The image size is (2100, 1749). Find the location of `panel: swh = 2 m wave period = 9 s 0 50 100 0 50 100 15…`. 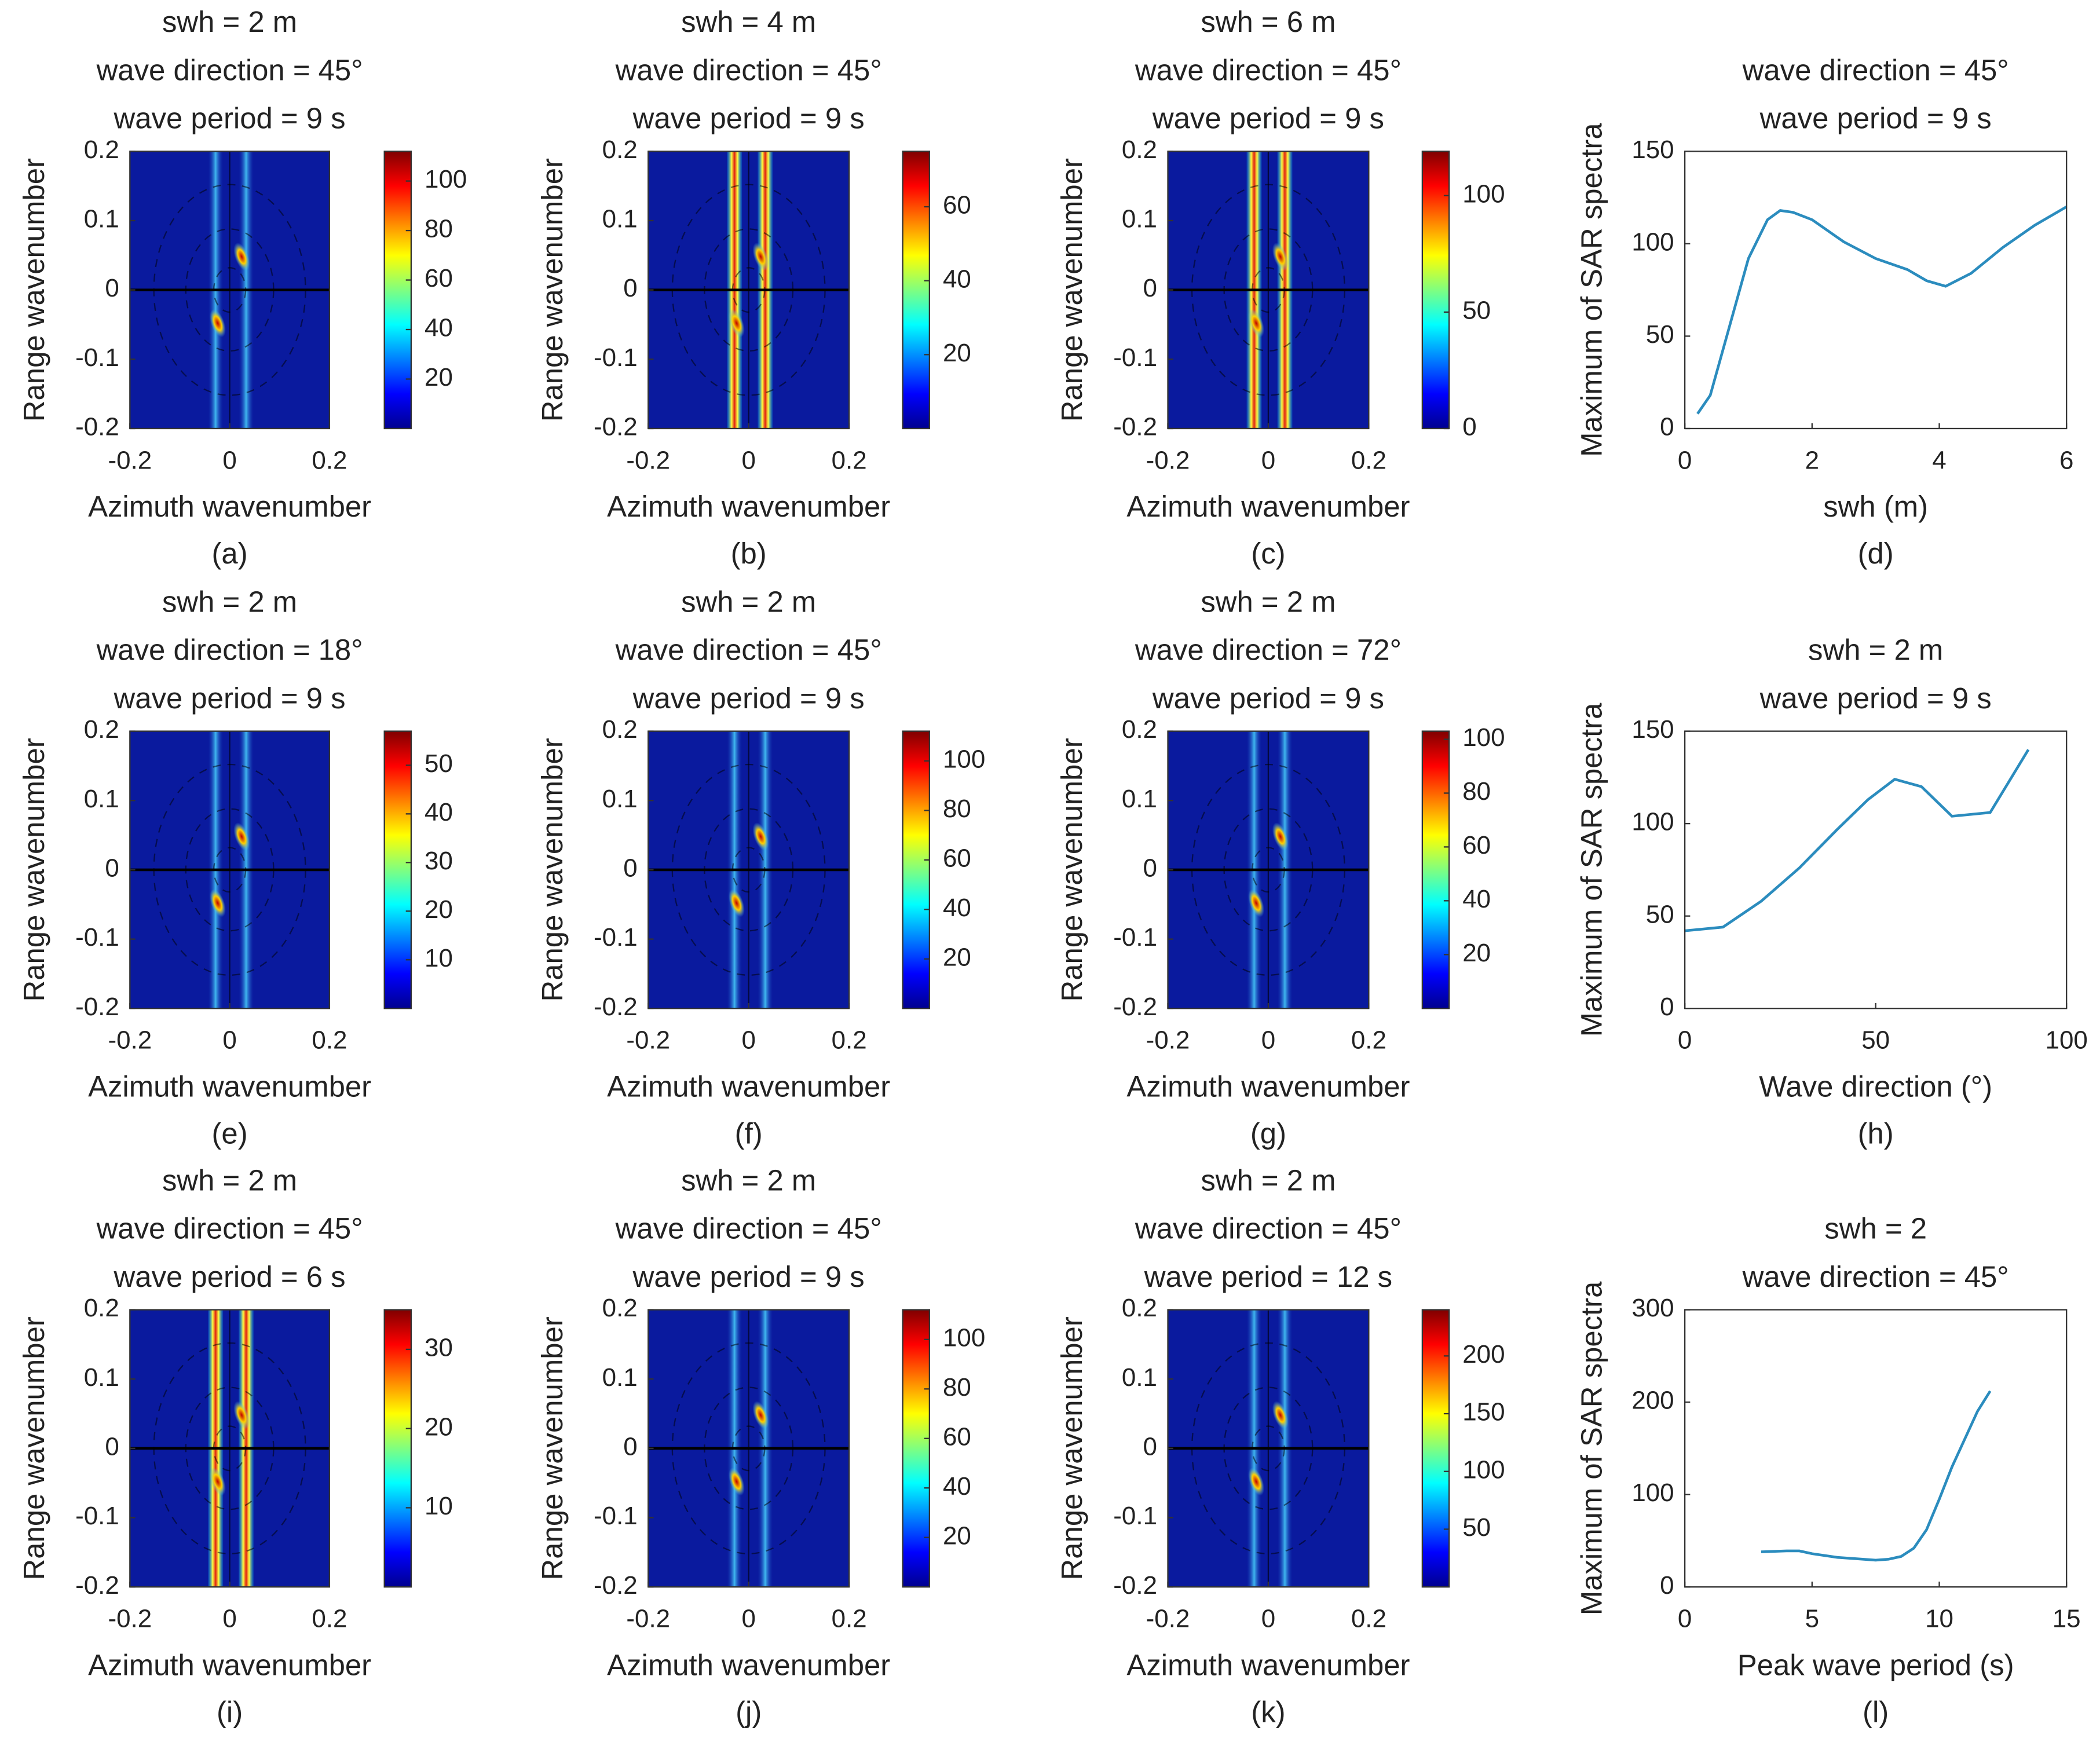

panel: swh = 2 m wave period = 9 s 0 50 100 0 50 100 15… is located at coordinates (1831, 892).